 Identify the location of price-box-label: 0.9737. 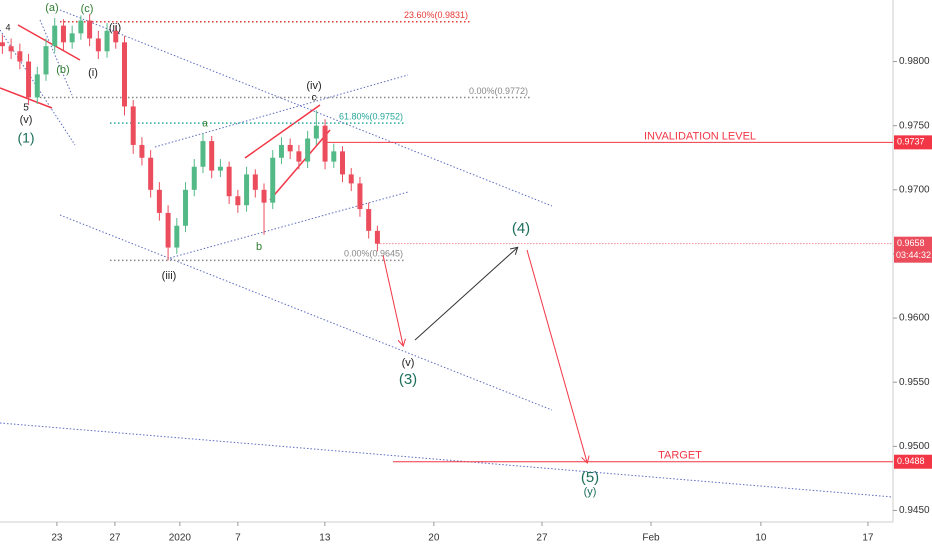
(911, 142).